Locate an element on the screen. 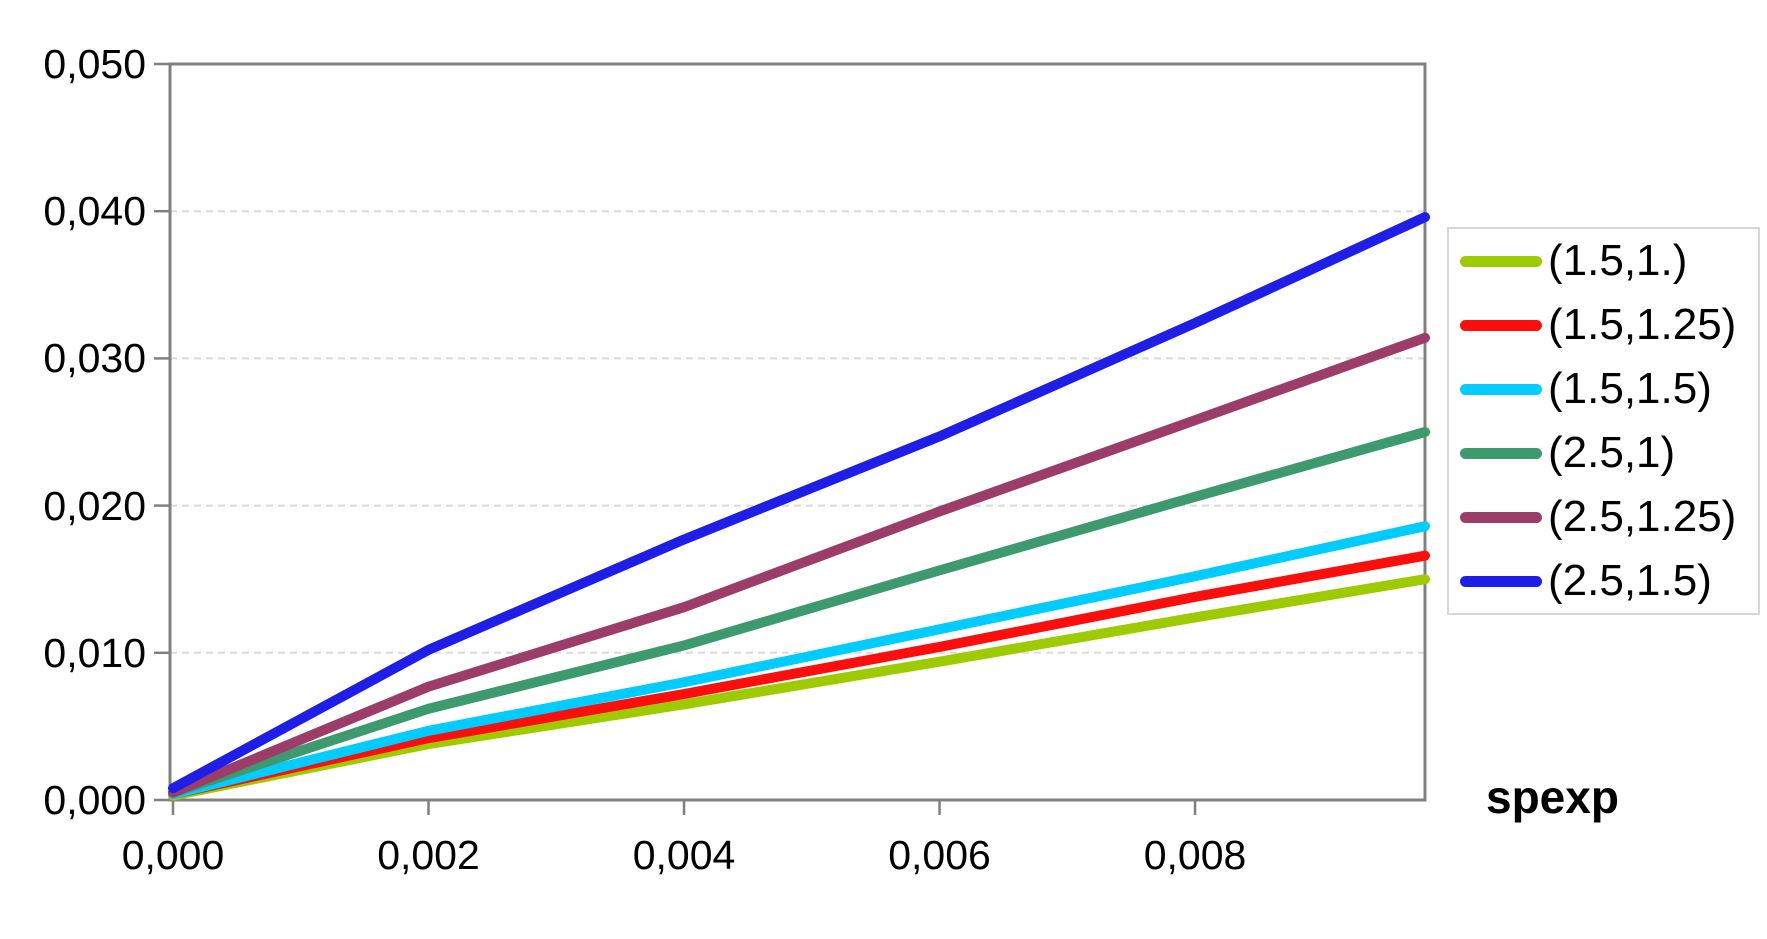 Image resolution: width=1767 pixels, height=939 pixels. legend-label: (1.5,1.5) is located at coordinates (1630, 388).